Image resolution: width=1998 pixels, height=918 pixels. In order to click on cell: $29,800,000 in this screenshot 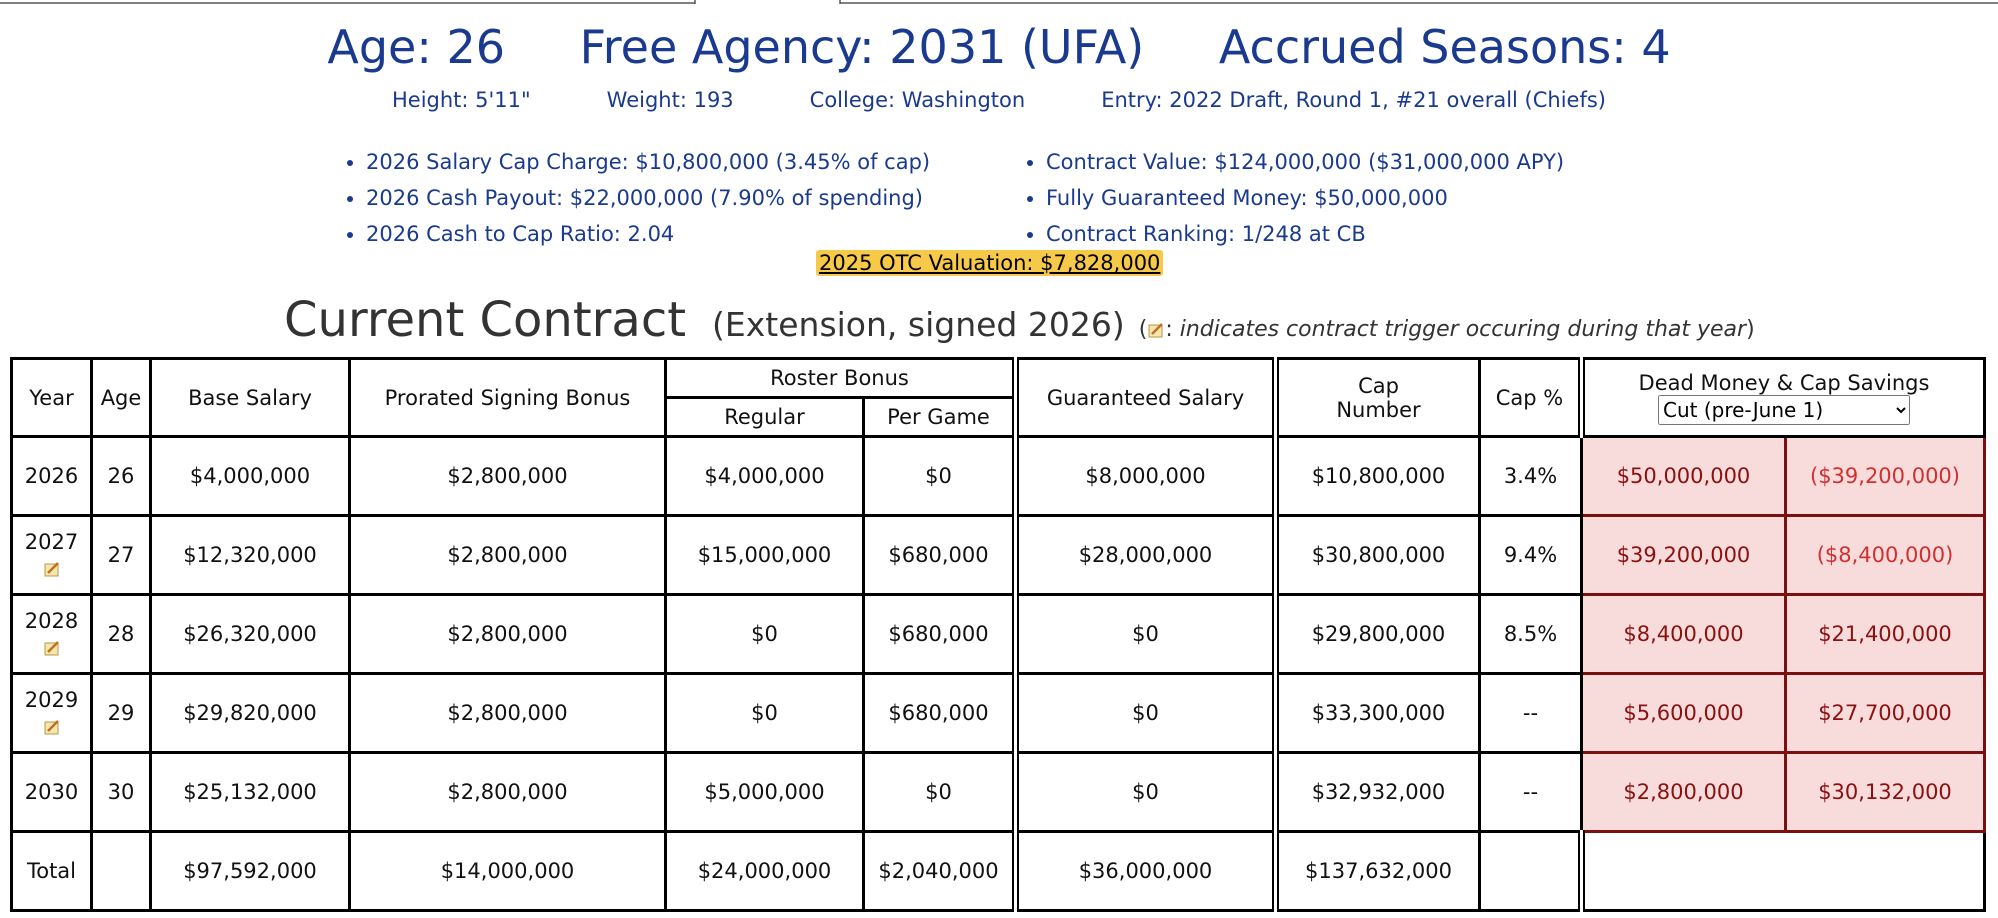, I will do `click(1376, 634)`.